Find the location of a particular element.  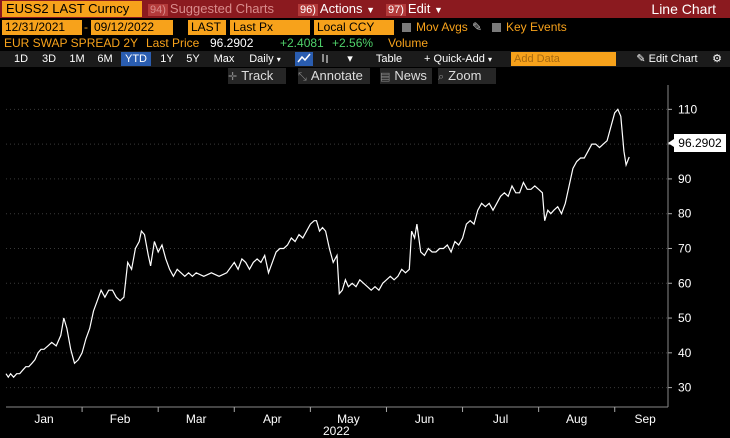

y-tick-label: 80 is located at coordinates (685, 214).